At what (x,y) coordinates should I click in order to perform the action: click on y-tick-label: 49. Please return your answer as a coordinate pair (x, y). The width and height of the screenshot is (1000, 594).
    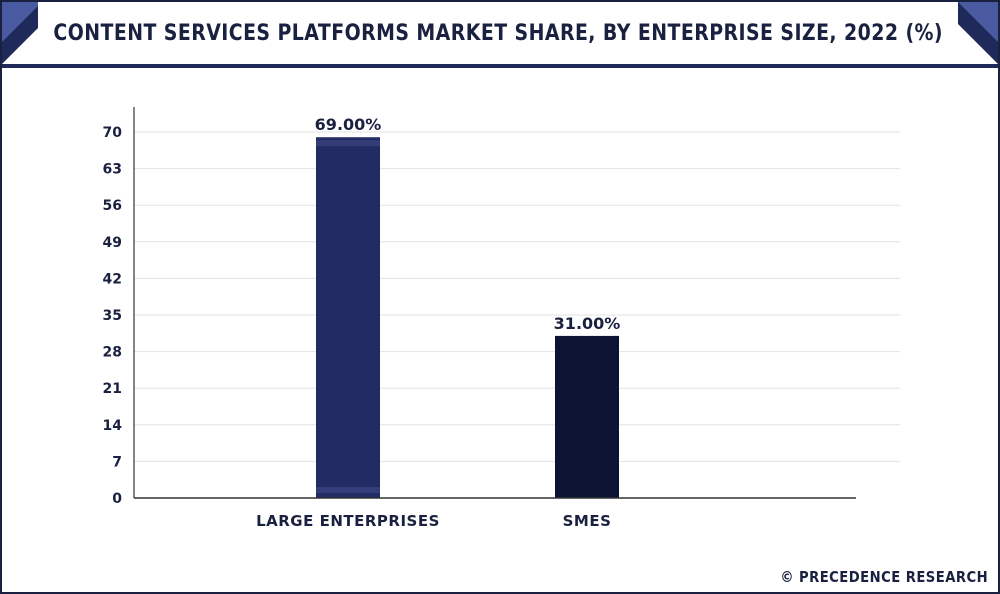
    Looking at the image, I should click on (112, 243).